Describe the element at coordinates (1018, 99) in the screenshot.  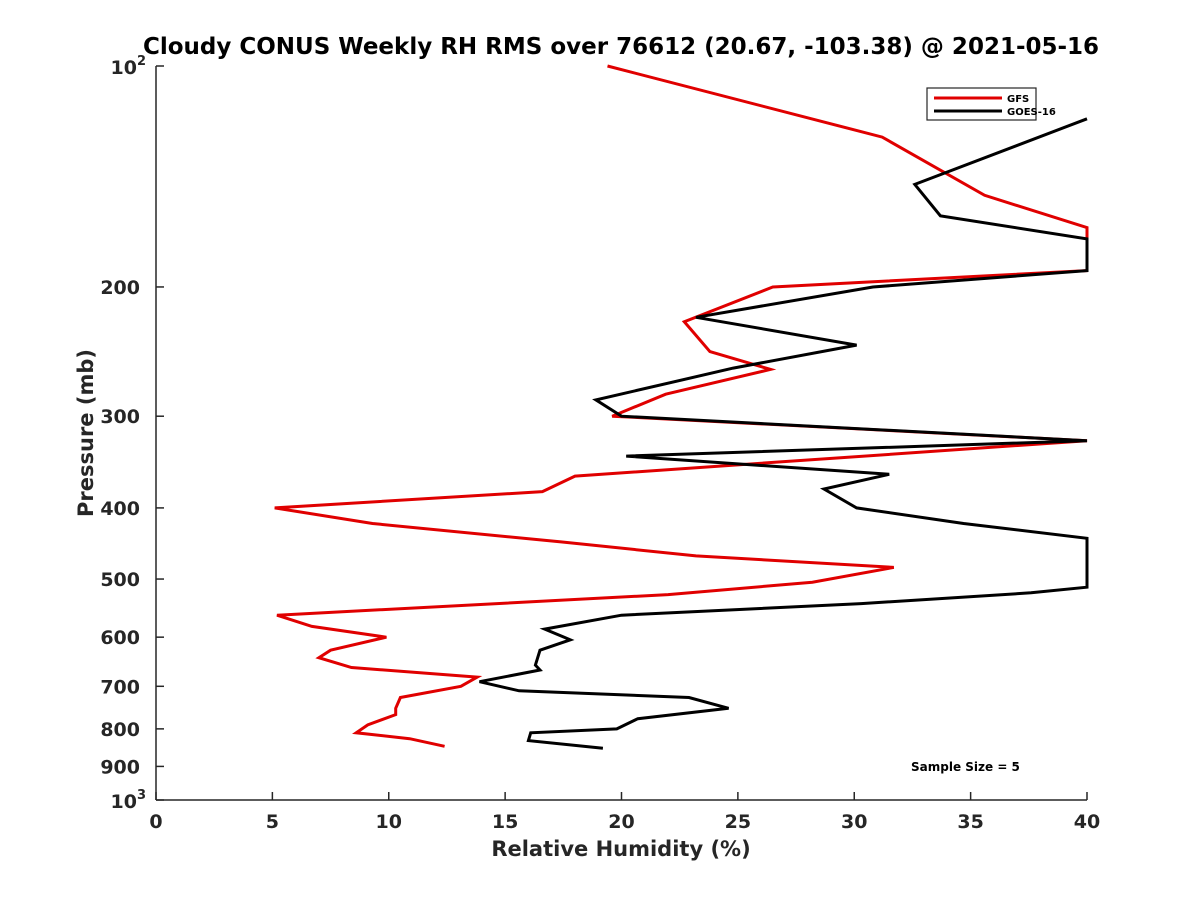
I see `legend-label-gfs: GFS` at that location.